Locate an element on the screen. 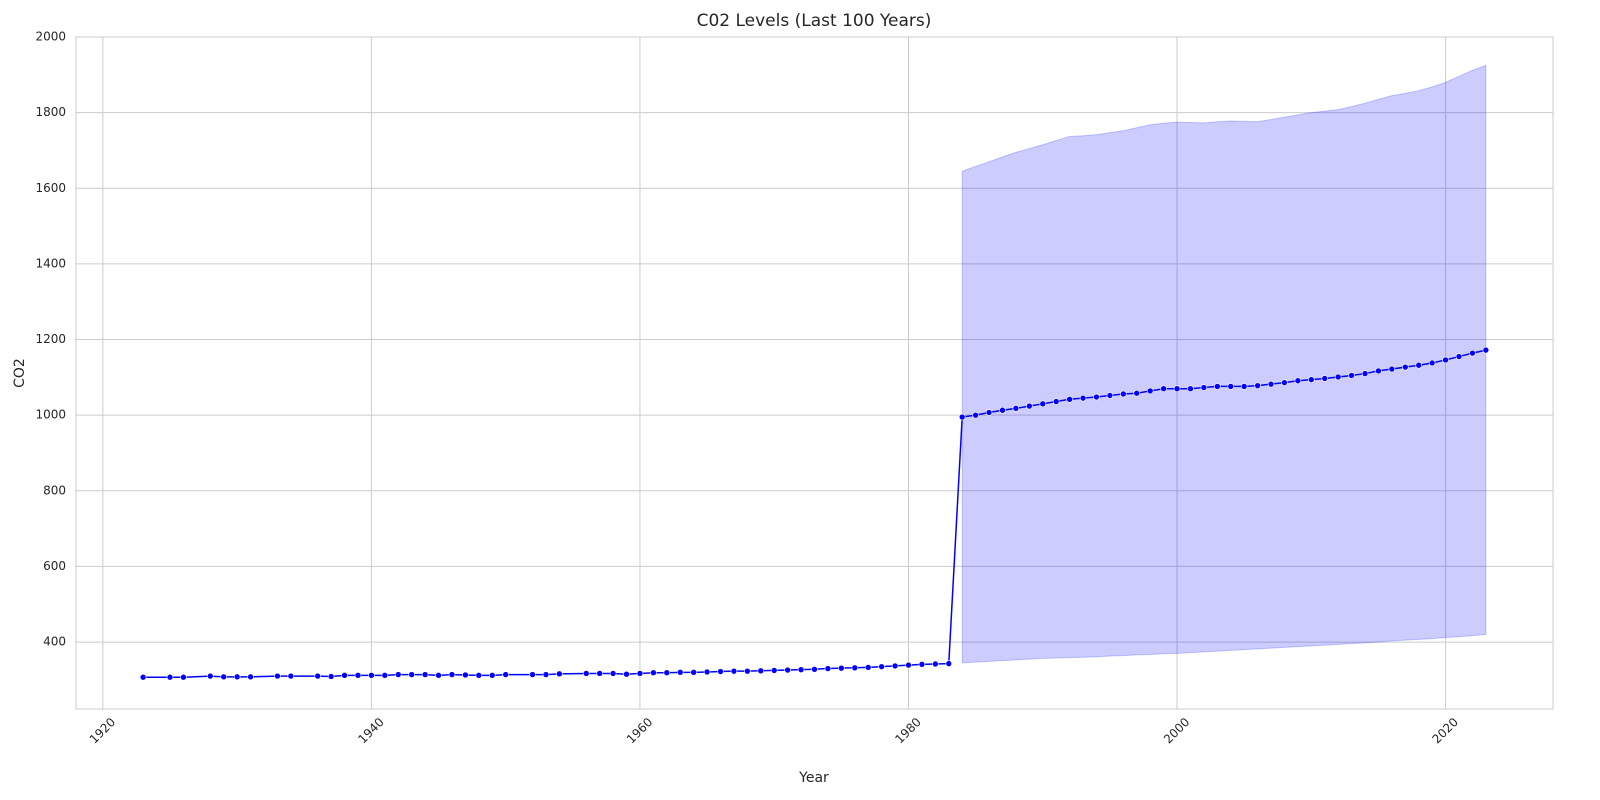  y-tick-label: 800 is located at coordinates (54, 490).